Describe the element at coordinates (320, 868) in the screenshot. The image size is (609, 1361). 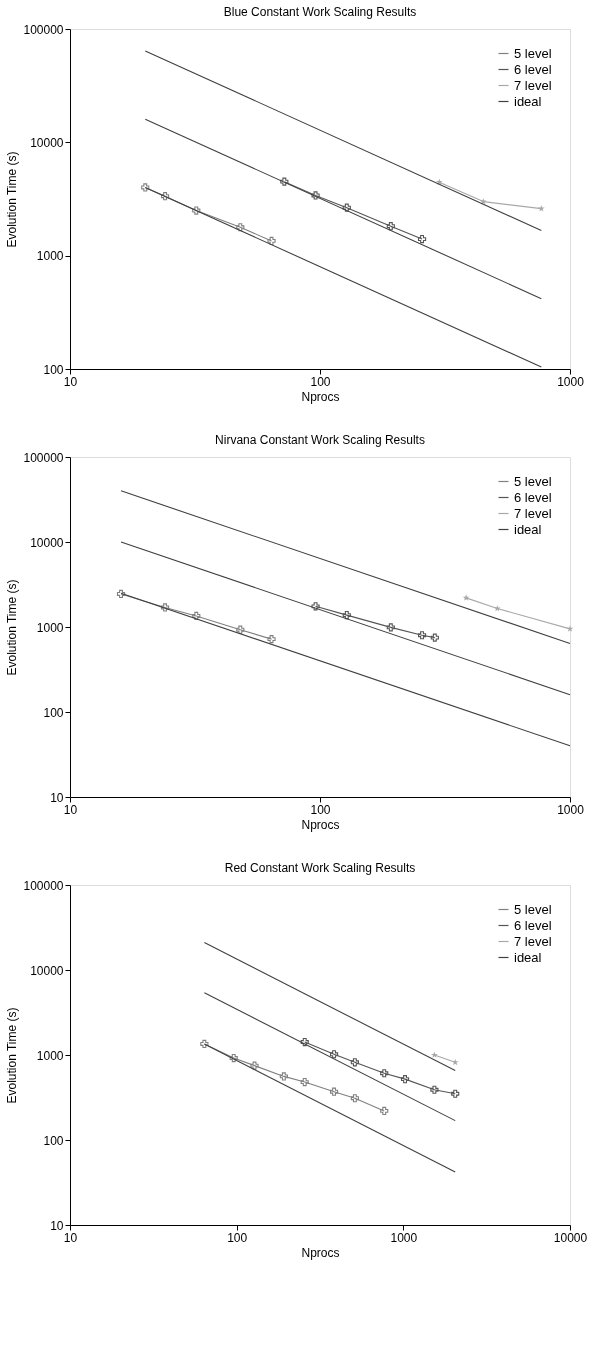
I see `chart-title: Red Constant Work Scaling Results` at that location.